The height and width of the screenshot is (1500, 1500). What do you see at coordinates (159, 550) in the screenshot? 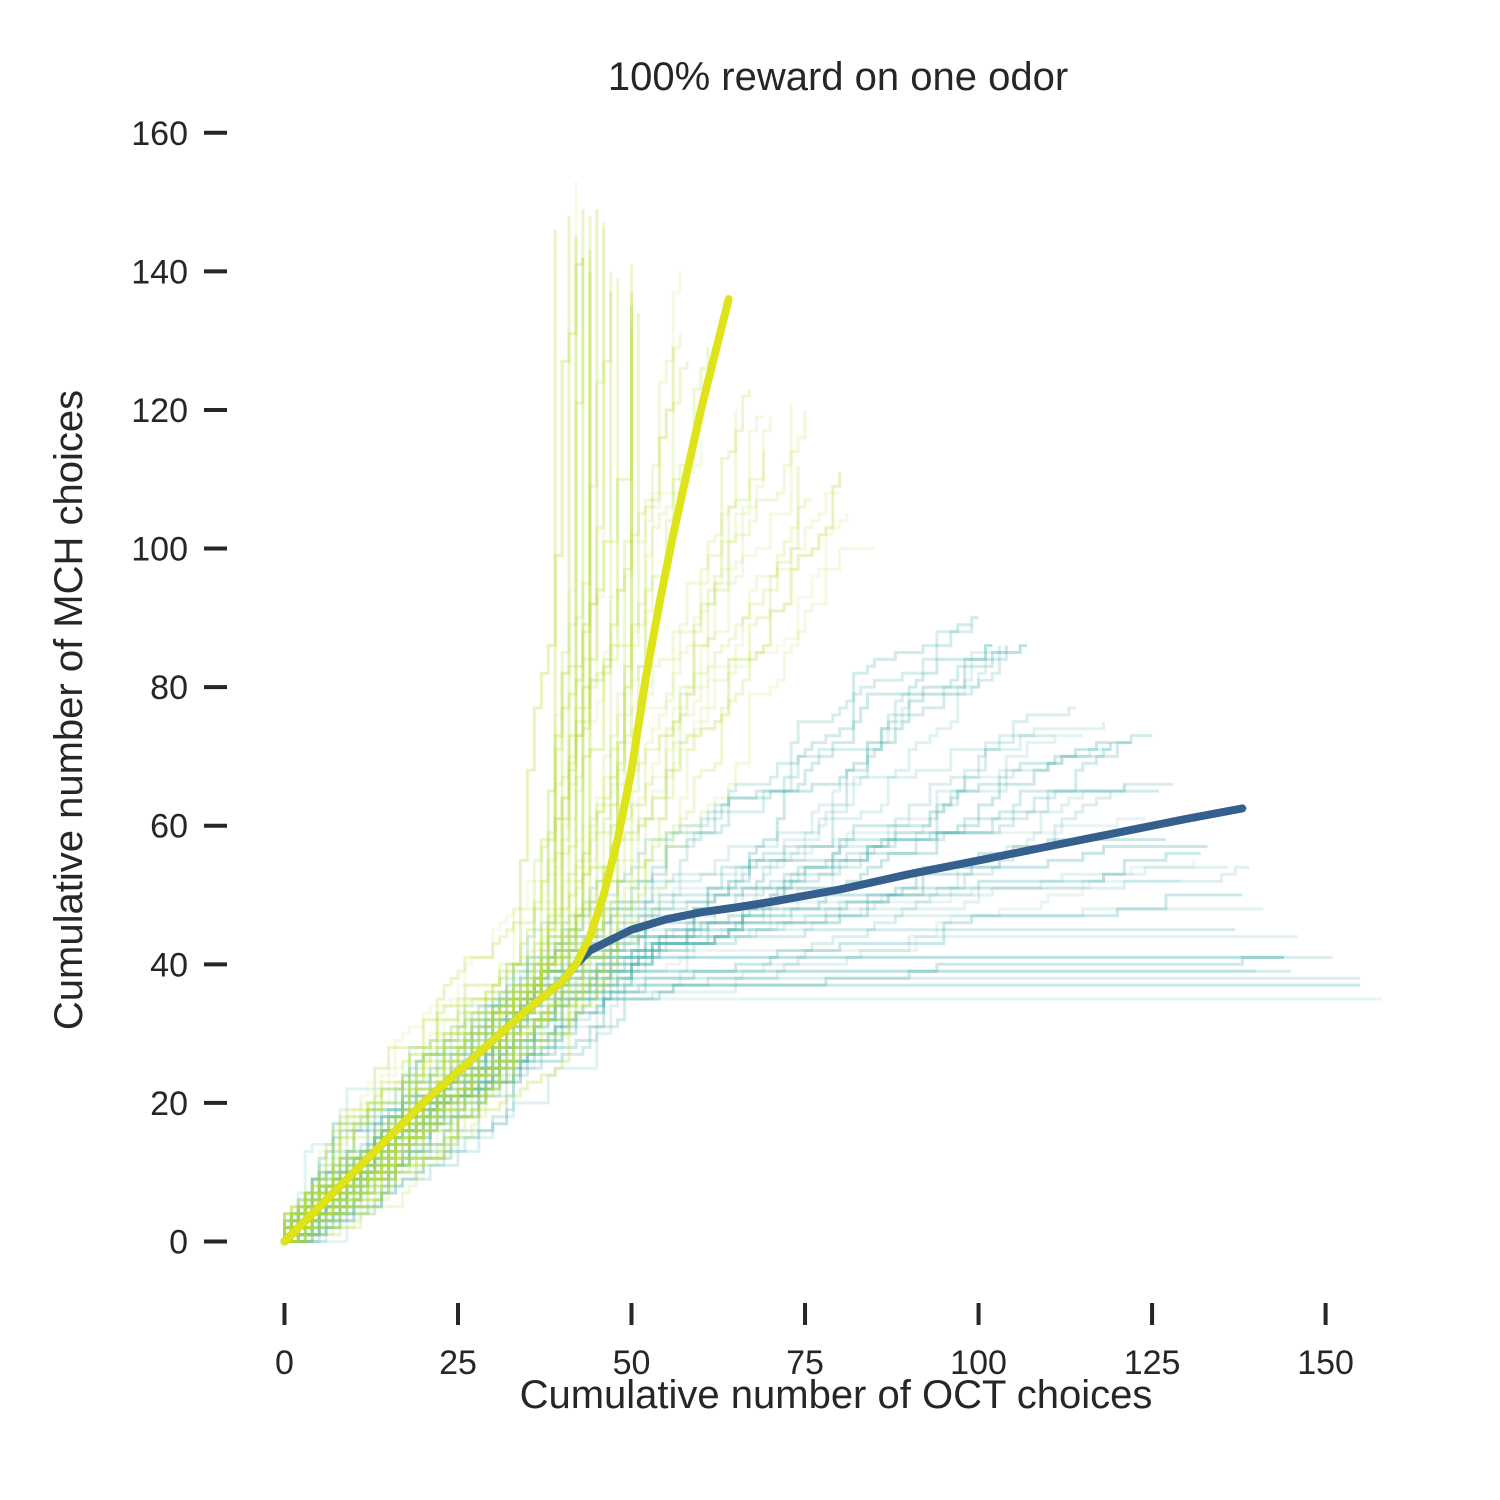
I see `y-tick-label: 100` at bounding box center [159, 550].